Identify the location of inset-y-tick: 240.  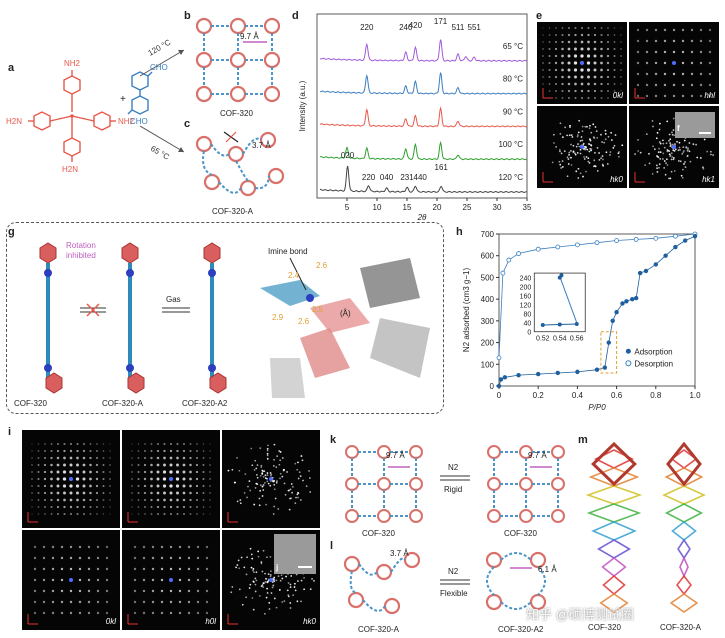
(526, 279).